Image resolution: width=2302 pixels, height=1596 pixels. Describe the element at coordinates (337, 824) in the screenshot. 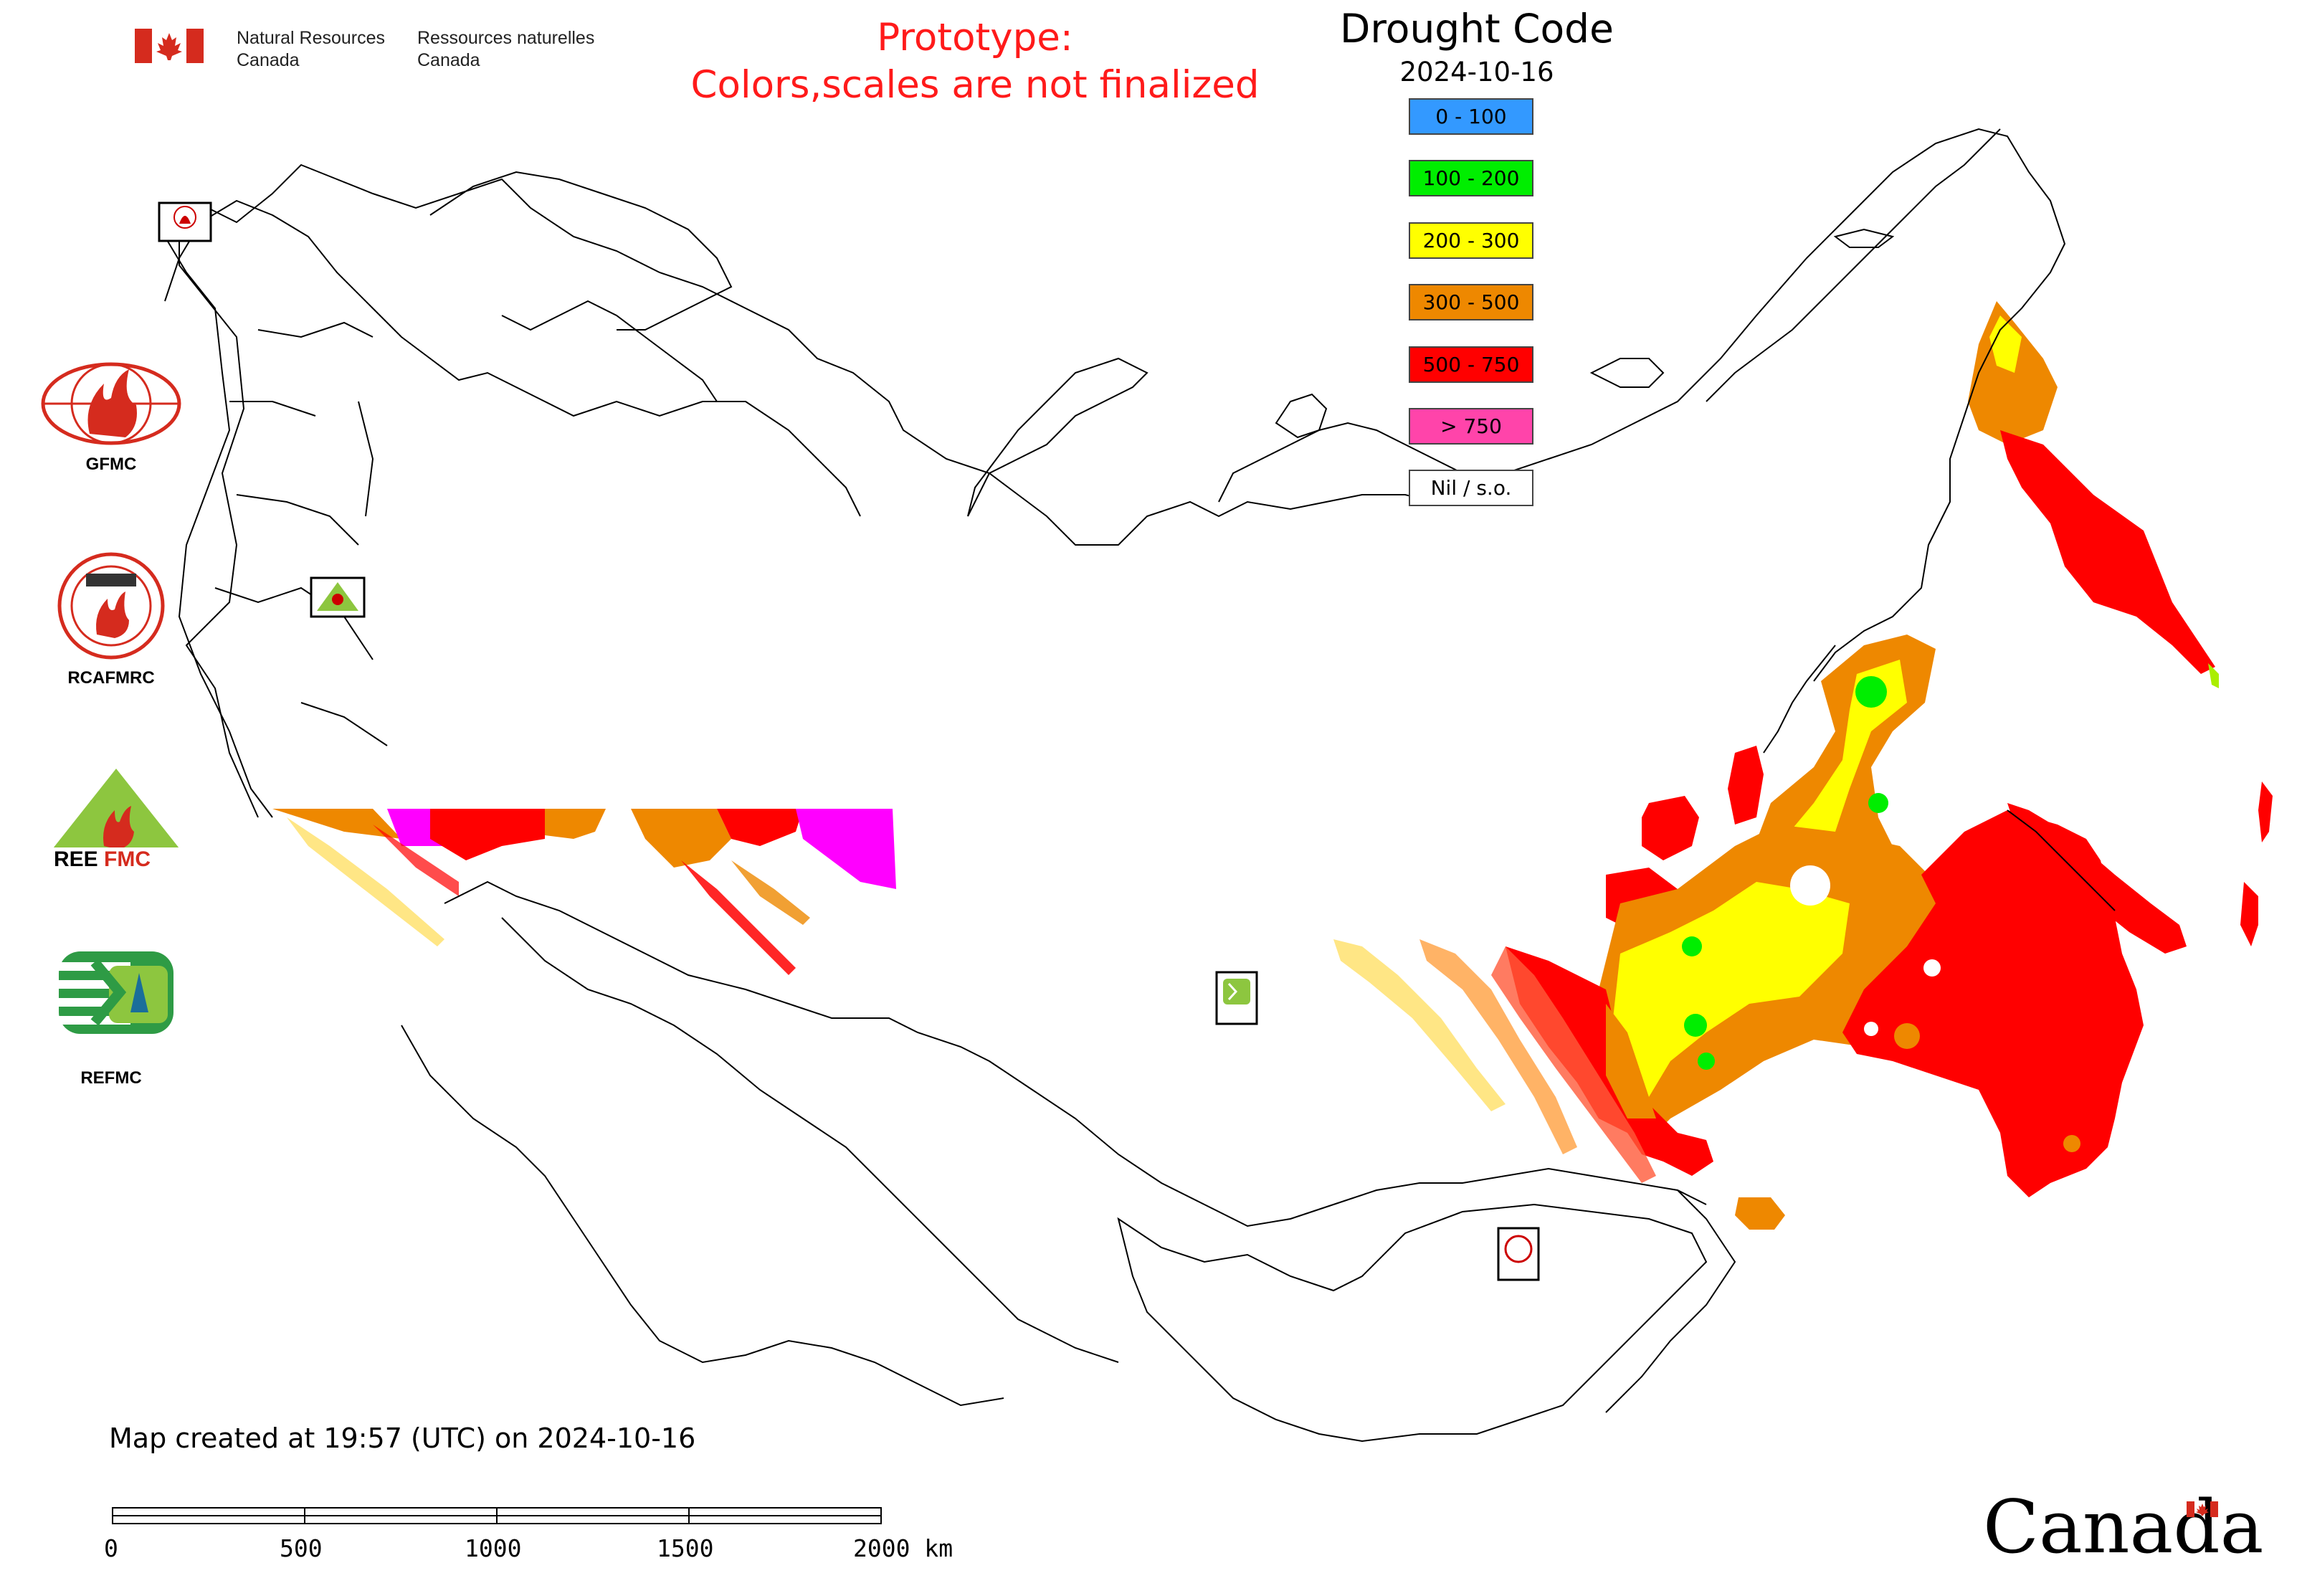

I see `zone-west-band-orange` at that location.